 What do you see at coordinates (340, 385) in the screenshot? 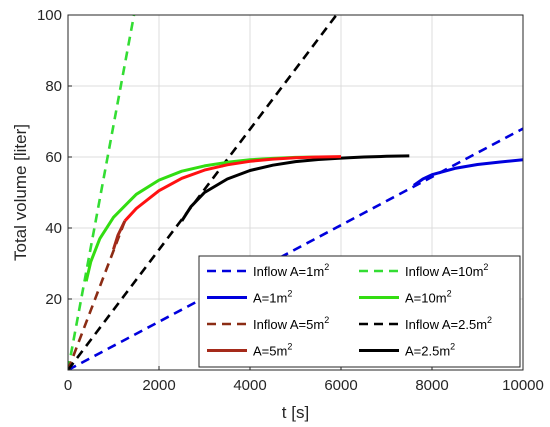
I see `x-tick-label: 6000` at bounding box center [340, 385].